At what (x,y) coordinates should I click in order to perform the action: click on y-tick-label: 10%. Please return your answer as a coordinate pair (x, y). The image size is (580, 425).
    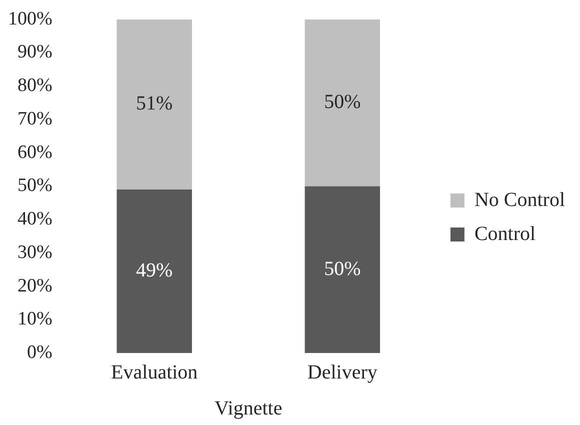
    Looking at the image, I should click on (35, 319).